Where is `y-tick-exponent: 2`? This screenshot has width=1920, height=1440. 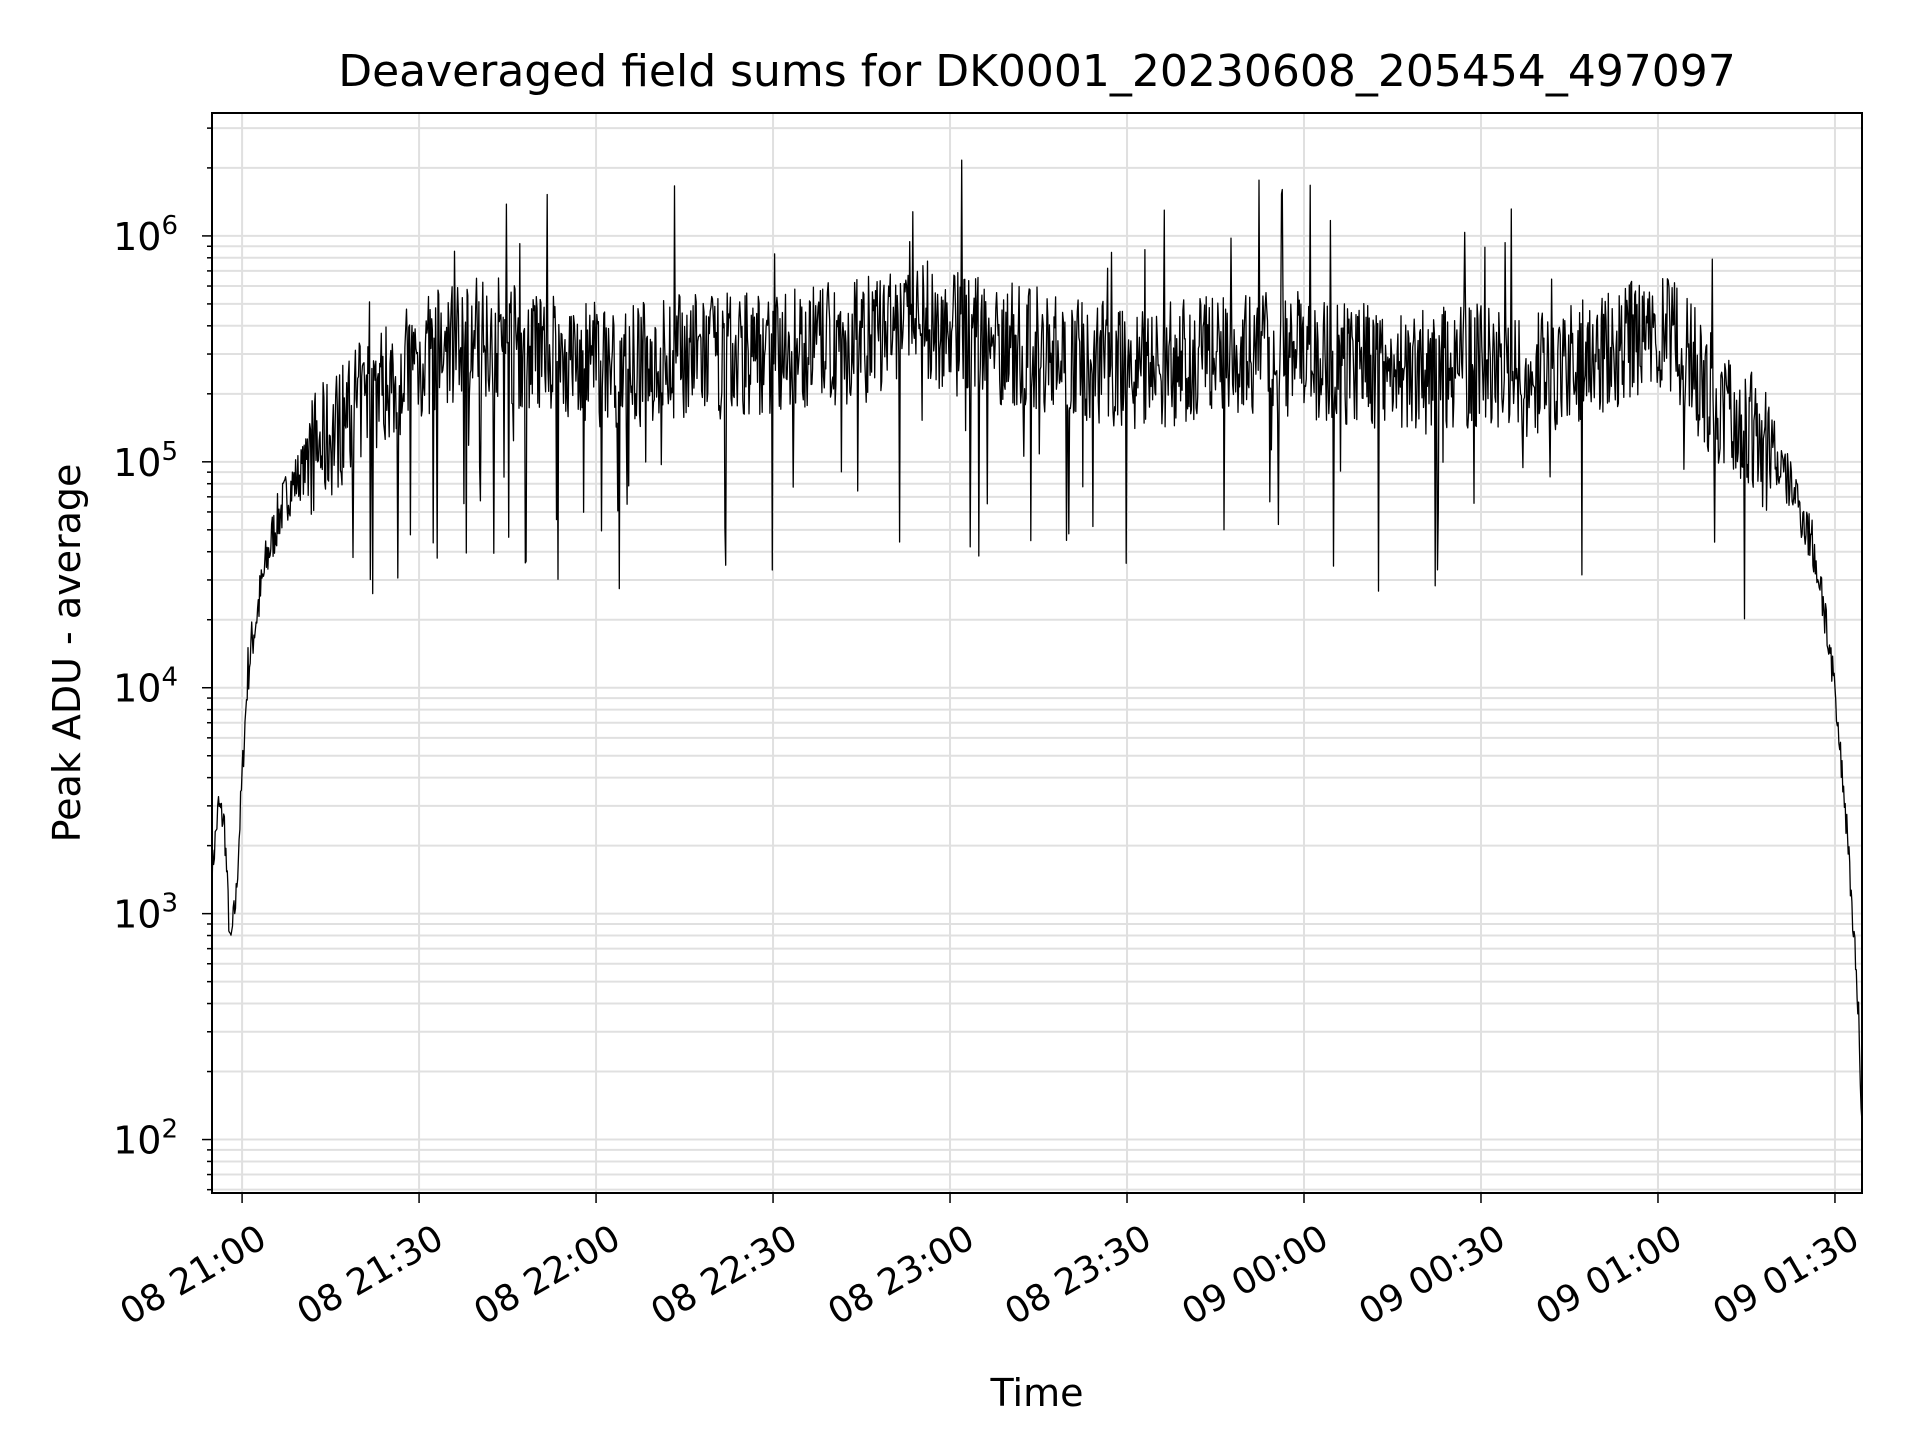 y-tick-exponent: 2 is located at coordinates (169, 1130).